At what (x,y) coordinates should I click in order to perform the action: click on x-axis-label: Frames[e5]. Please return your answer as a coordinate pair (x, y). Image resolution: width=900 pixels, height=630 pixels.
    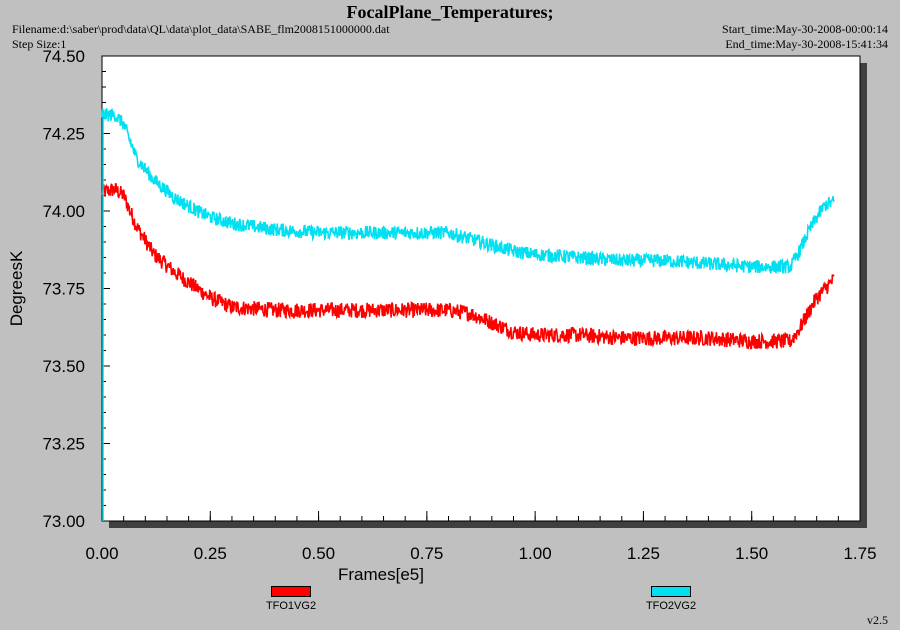
    Looking at the image, I should click on (381, 574).